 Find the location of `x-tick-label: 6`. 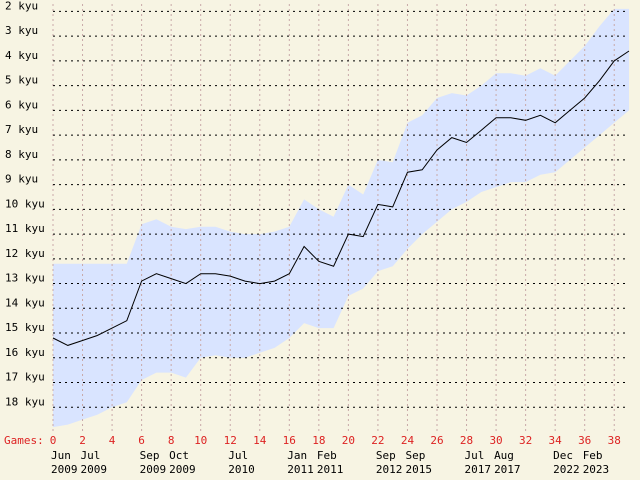

x-tick-label: 6 is located at coordinates (141, 440).